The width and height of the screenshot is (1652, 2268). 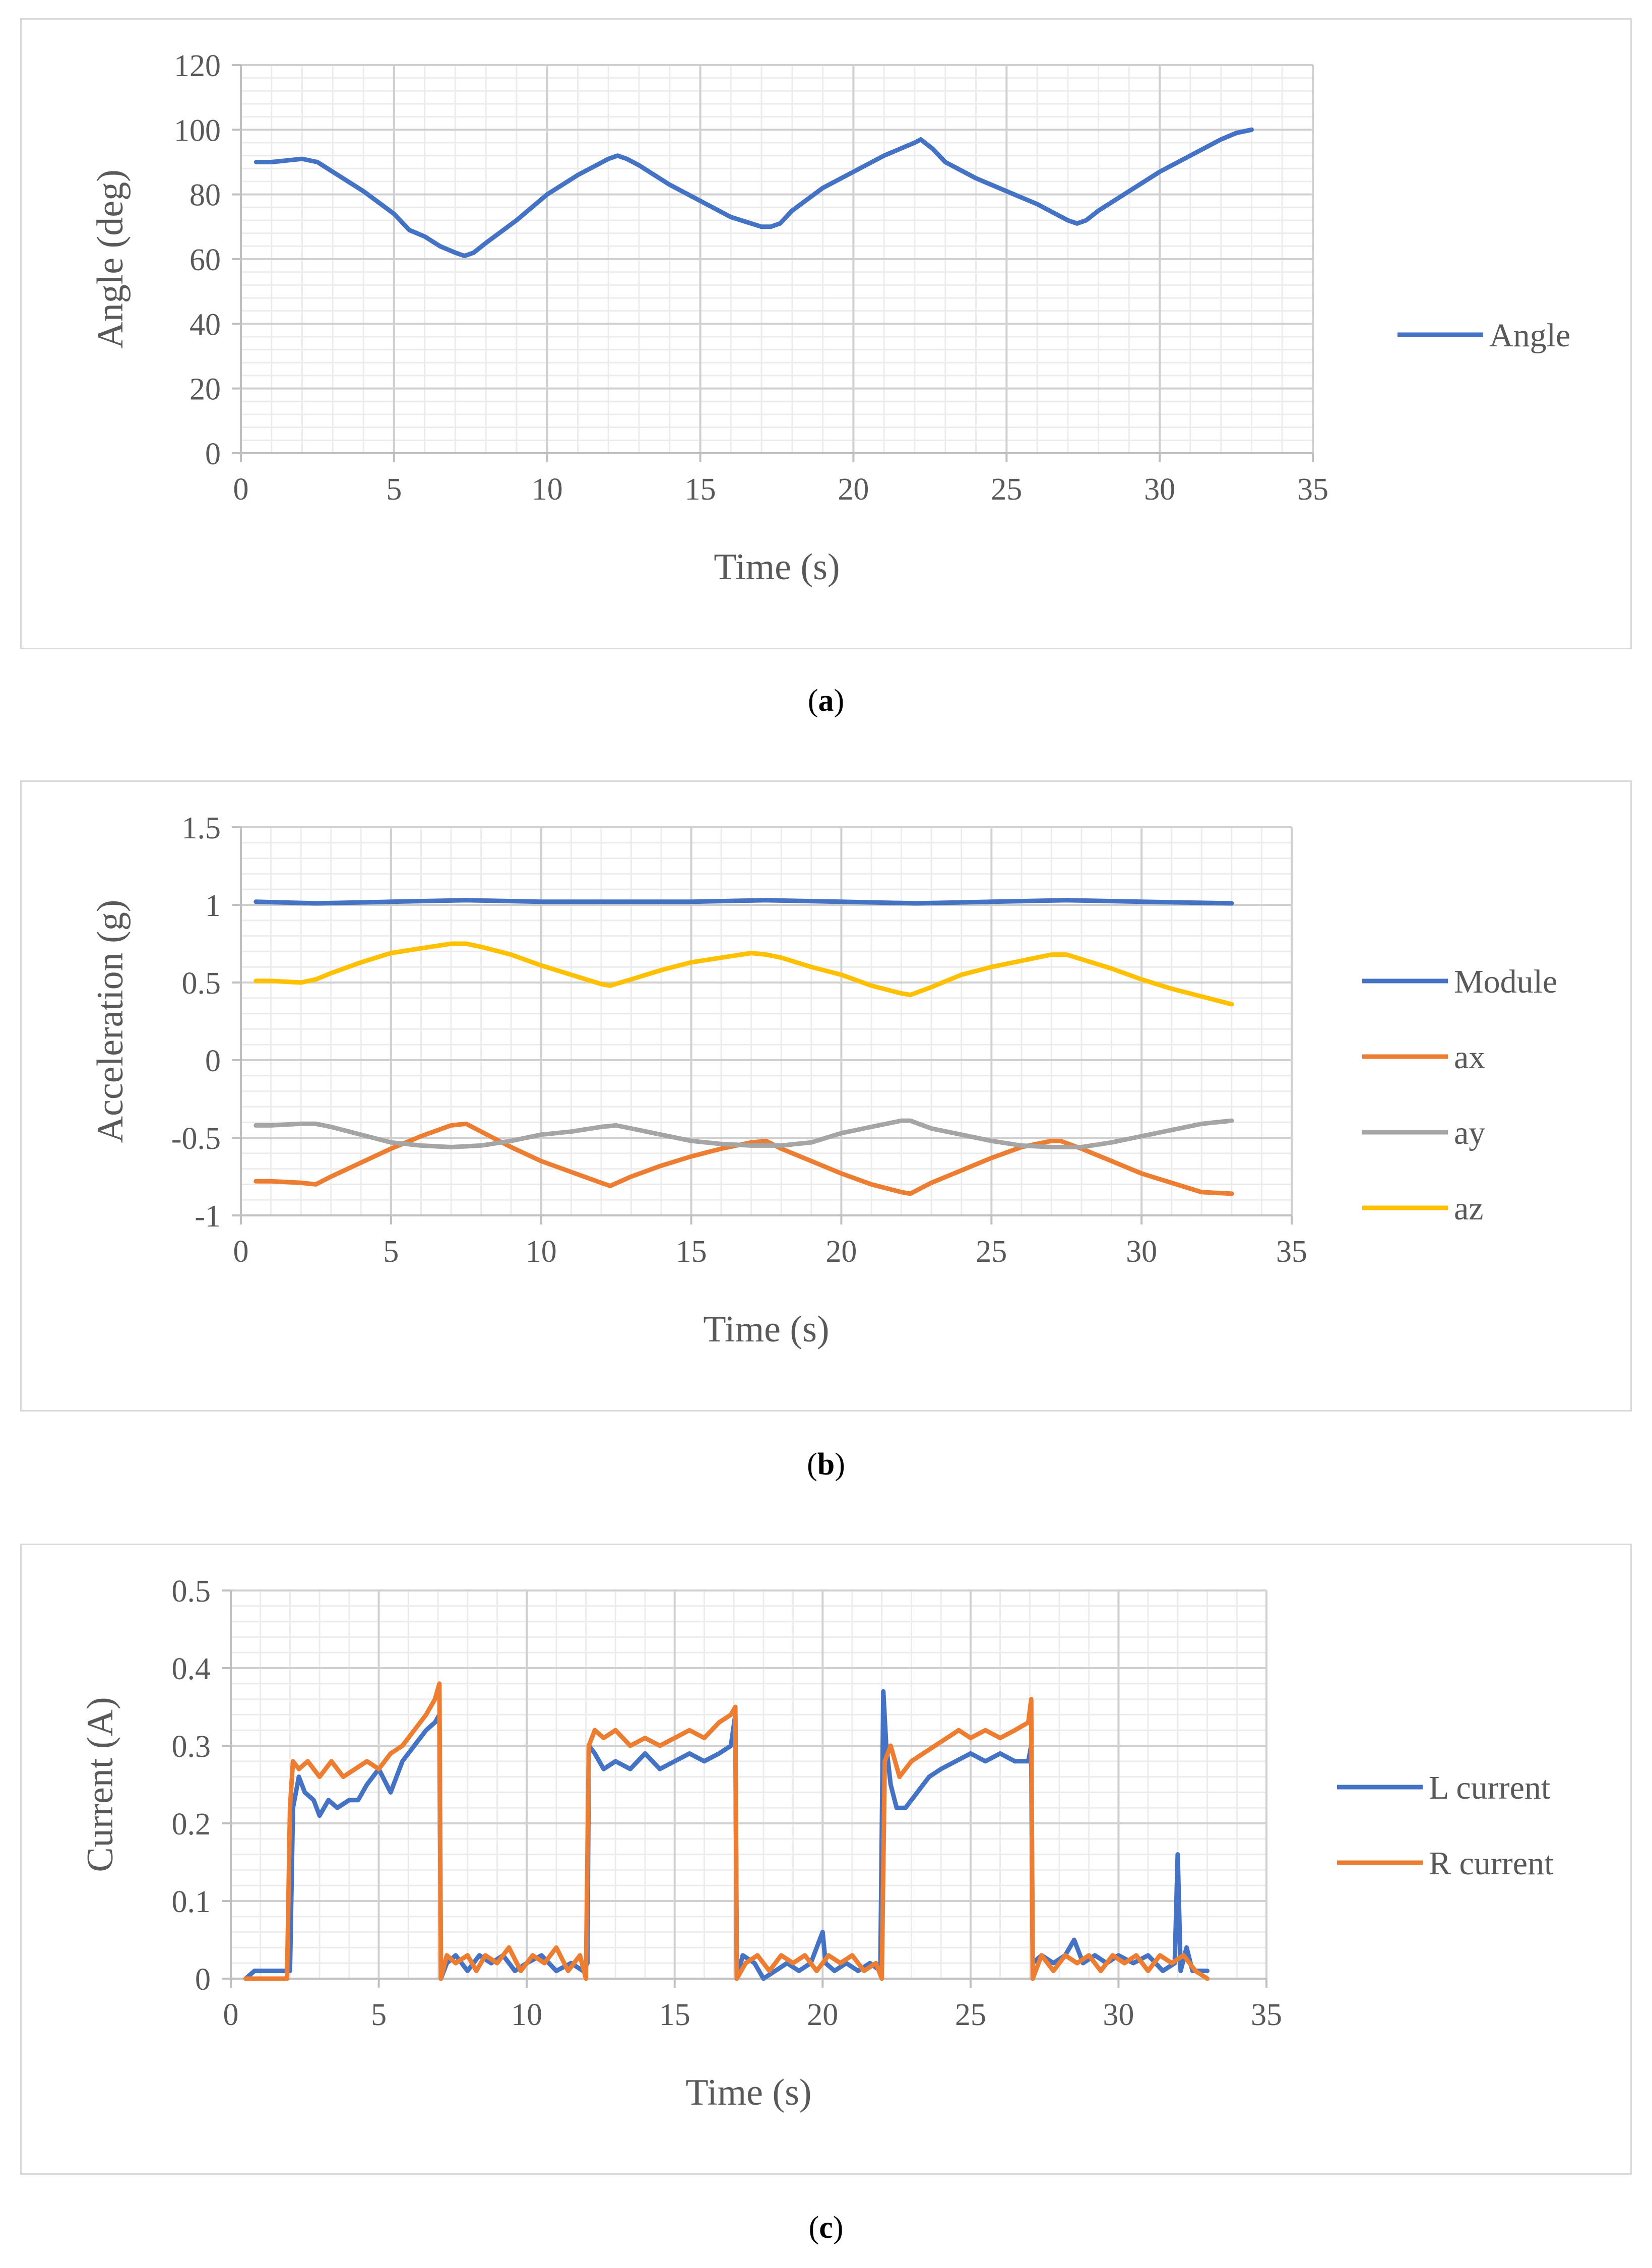 I want to click on legend-label: R current, so click(x=1491, y=1863).